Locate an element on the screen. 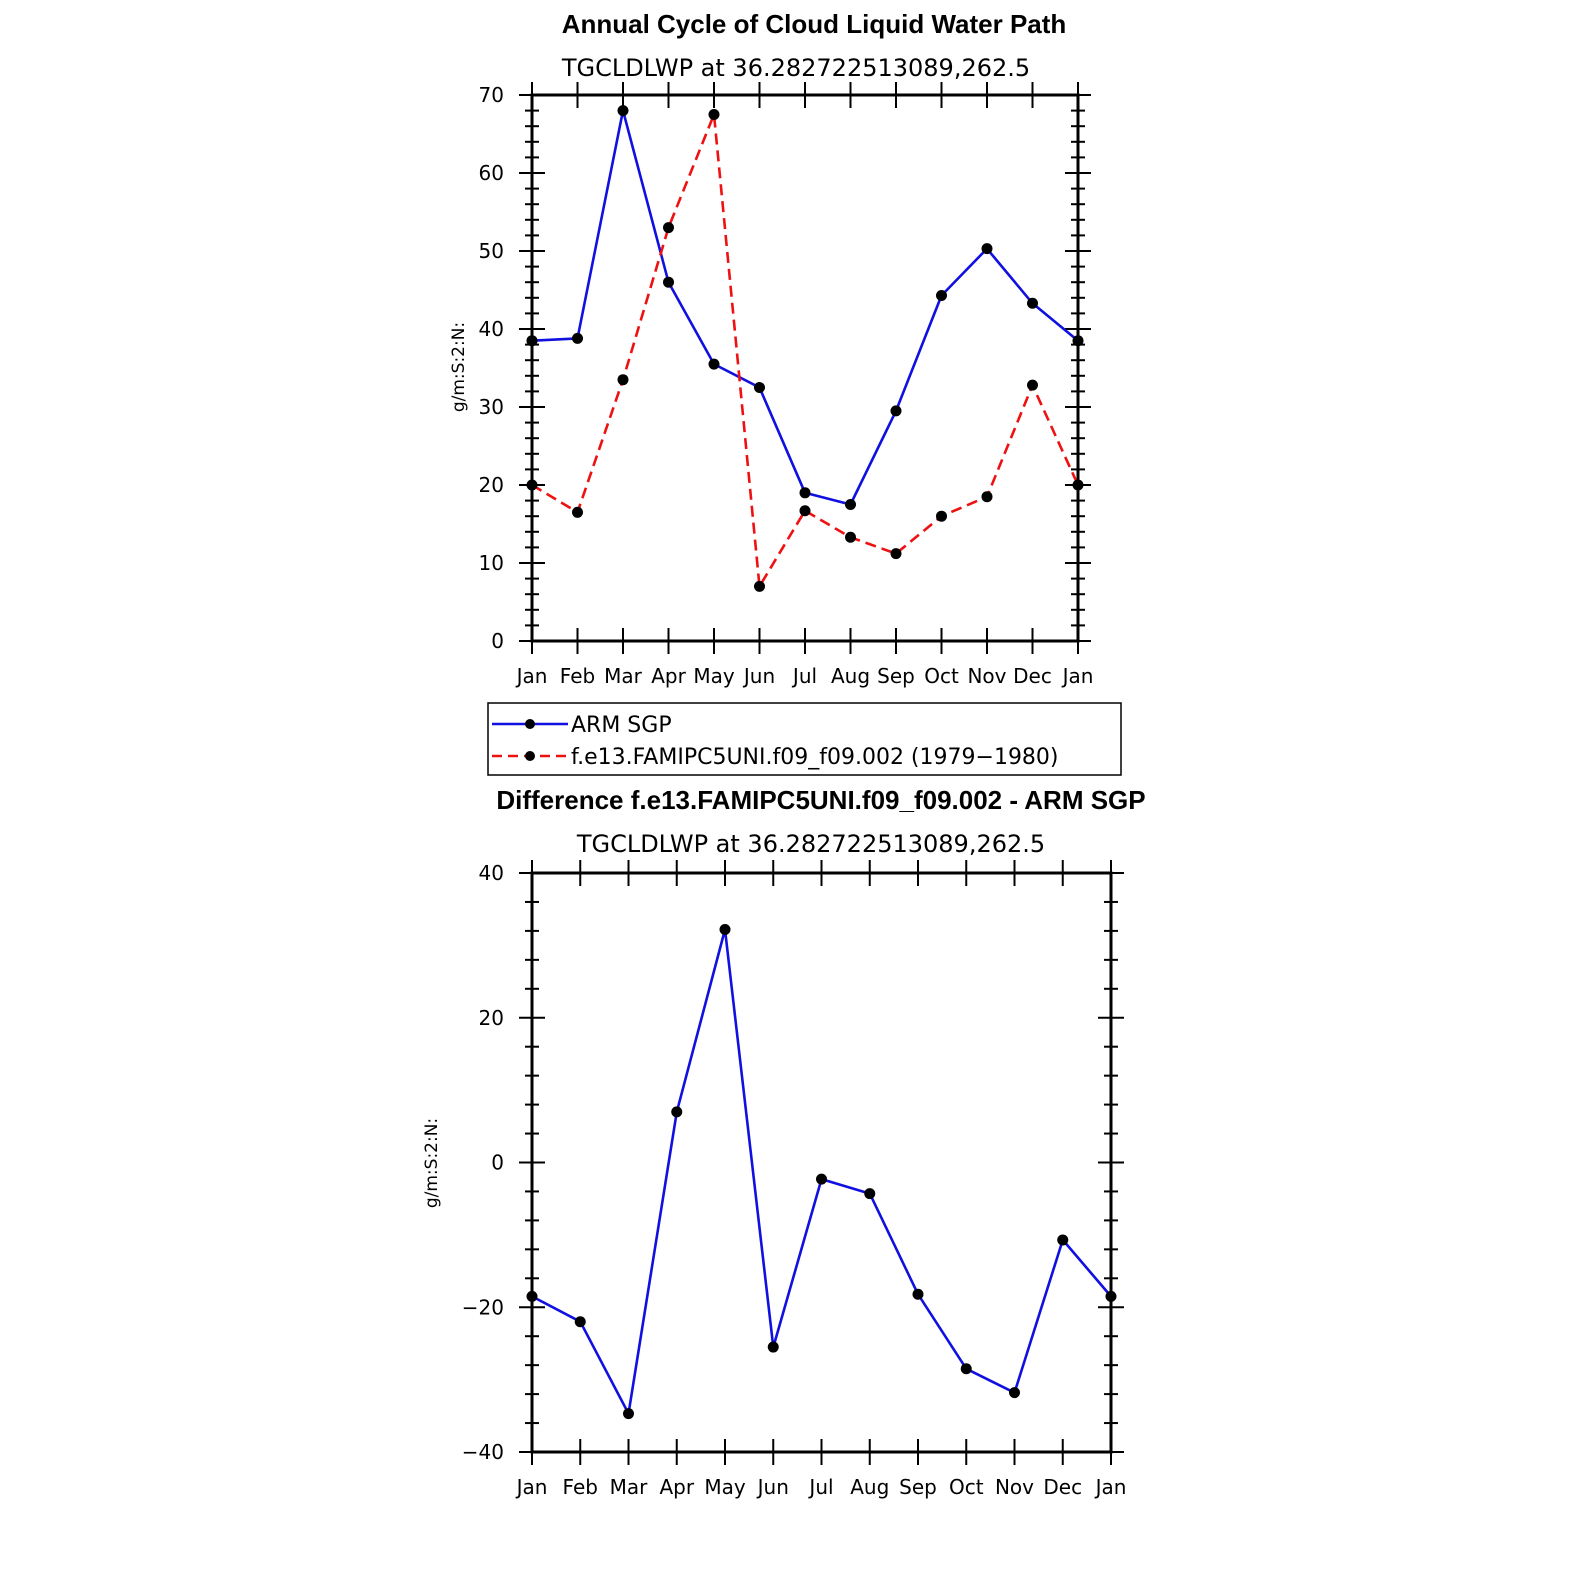 Image resolution: width=1574 pixels, height=1574 pixels. legend-label-arm-sgp: ARM SGP is located at coordinates (621, 725).